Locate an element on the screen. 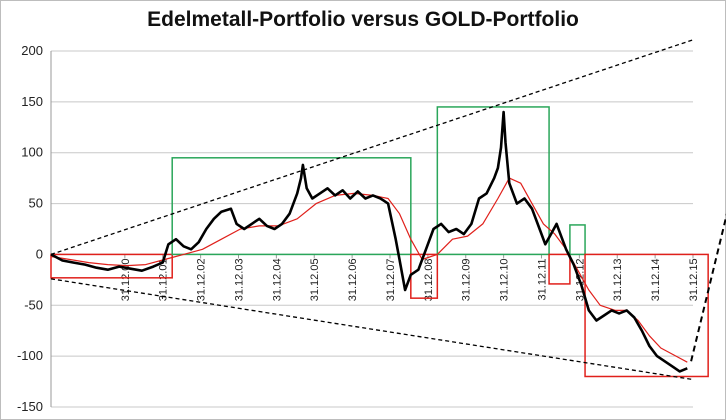 This screenshot has width=726, height=420. y-axis: -150 -100 -50 0 50 100 150 200 is located at coordinates (34, 228).